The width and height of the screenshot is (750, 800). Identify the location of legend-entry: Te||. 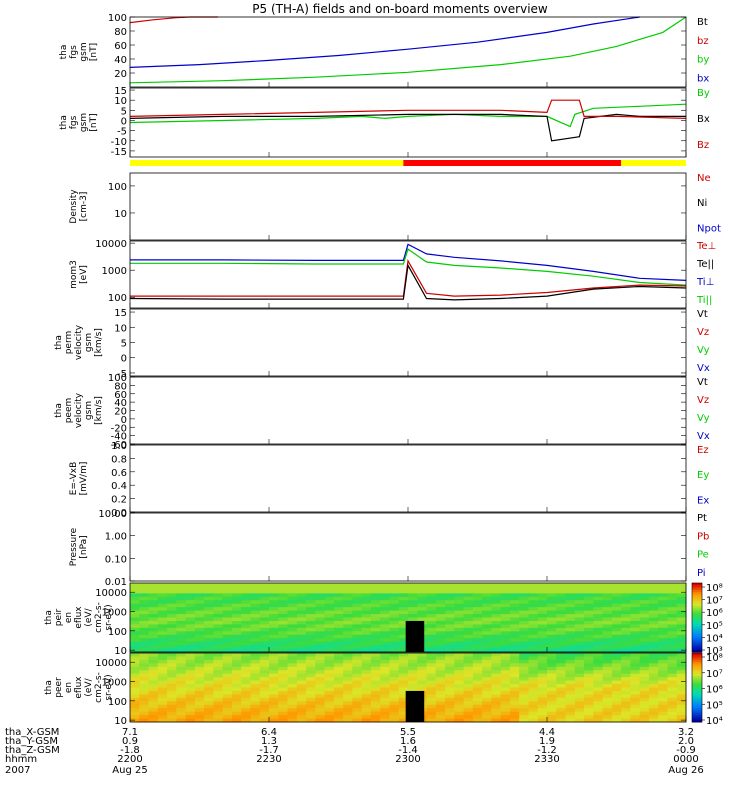
(705, 264).